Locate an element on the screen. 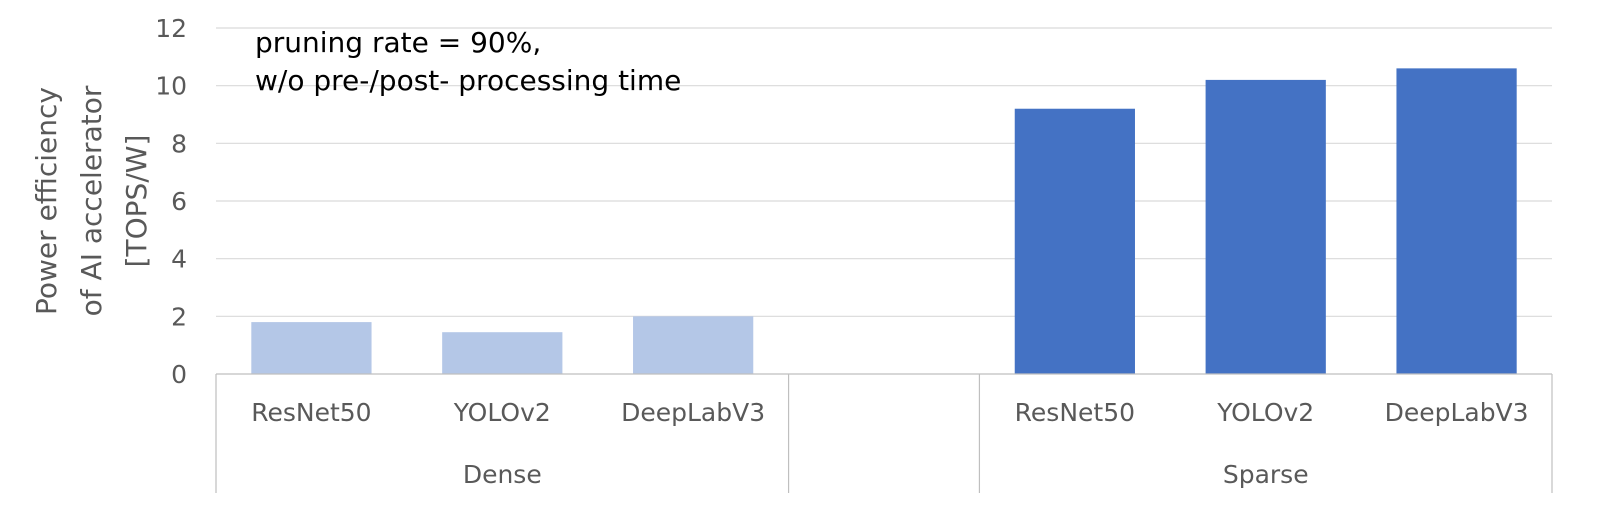 The height and width of the screenshot is (512, 1600). y-tick-label: 8 is located at coordinates (179, 143).